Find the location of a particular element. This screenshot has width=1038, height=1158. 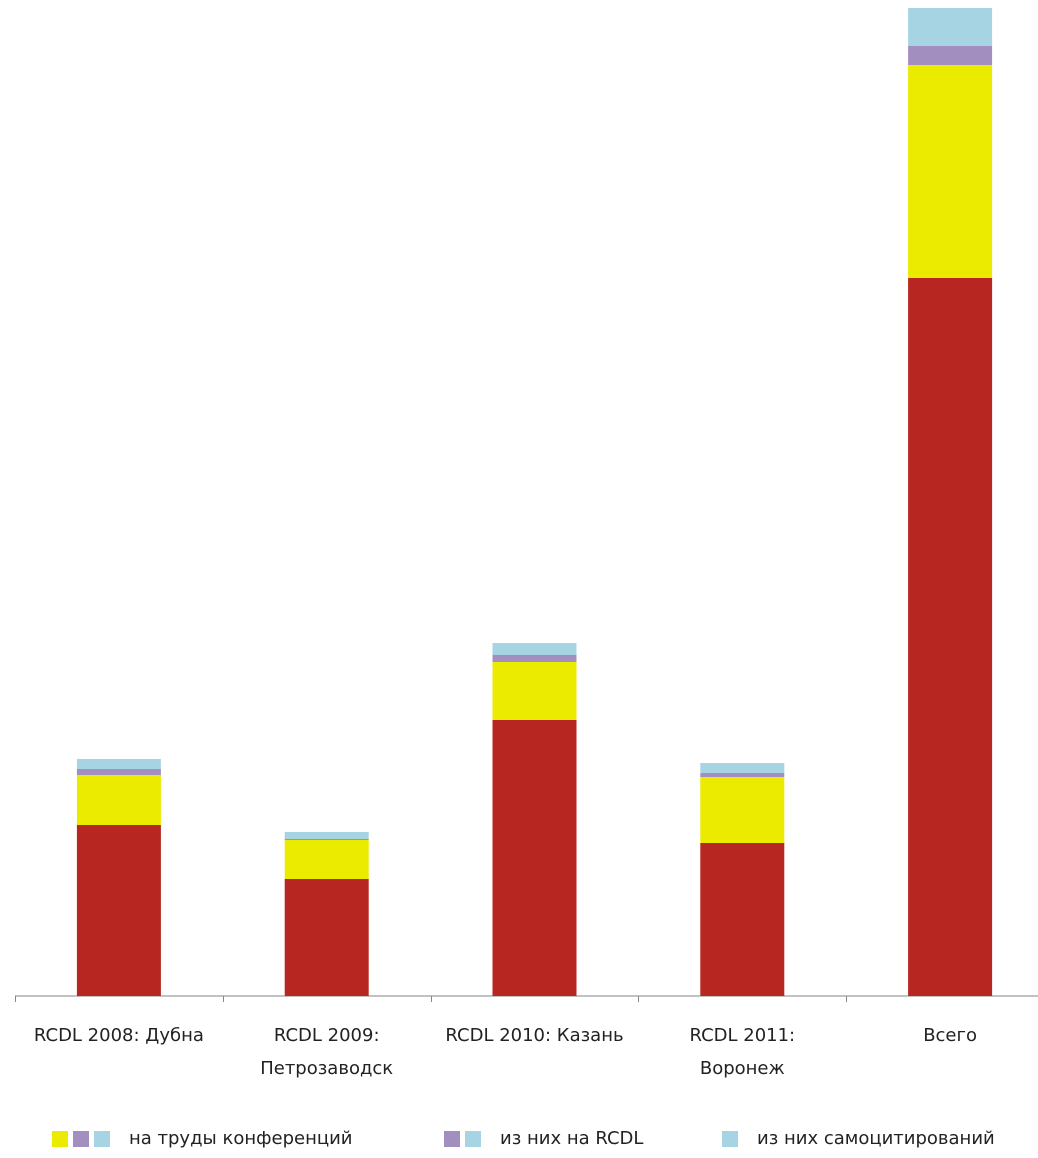

legend-label: на труды конференций is located at coordinates (241, 1138).